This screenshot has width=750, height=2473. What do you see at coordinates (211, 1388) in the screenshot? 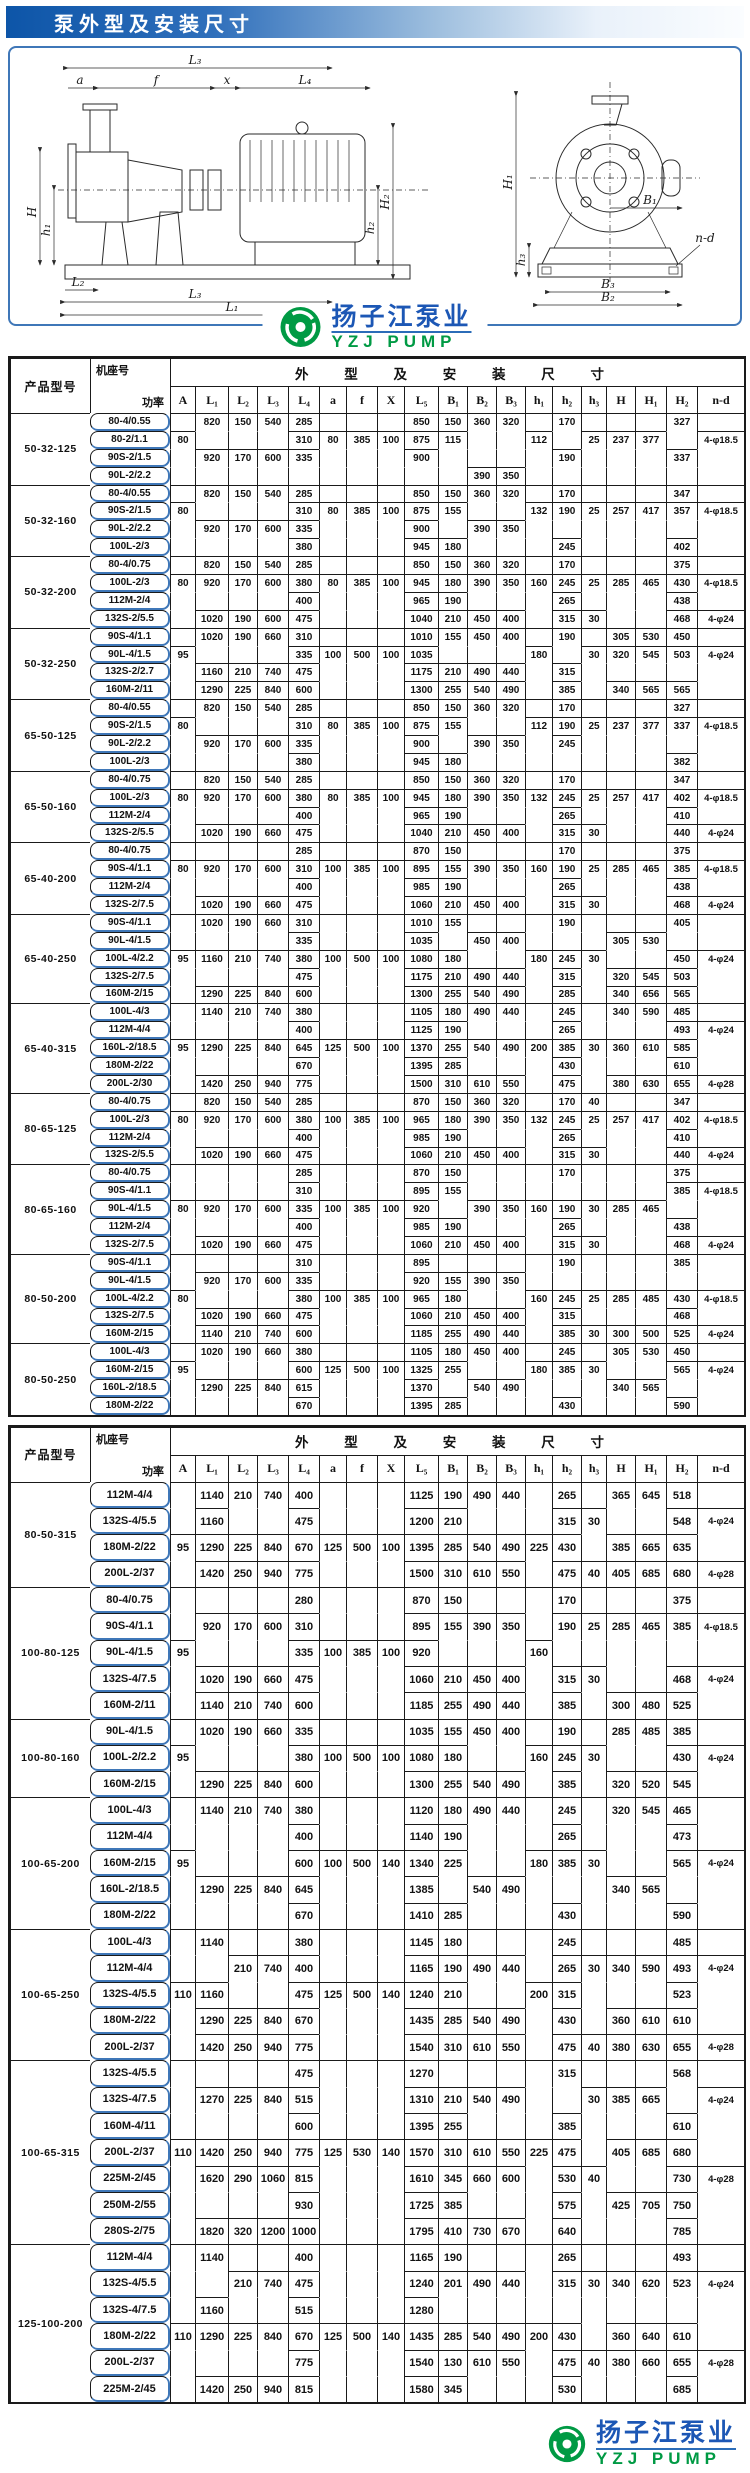
I see `dim-cell: 1290` at bounding box center [211, 1388].